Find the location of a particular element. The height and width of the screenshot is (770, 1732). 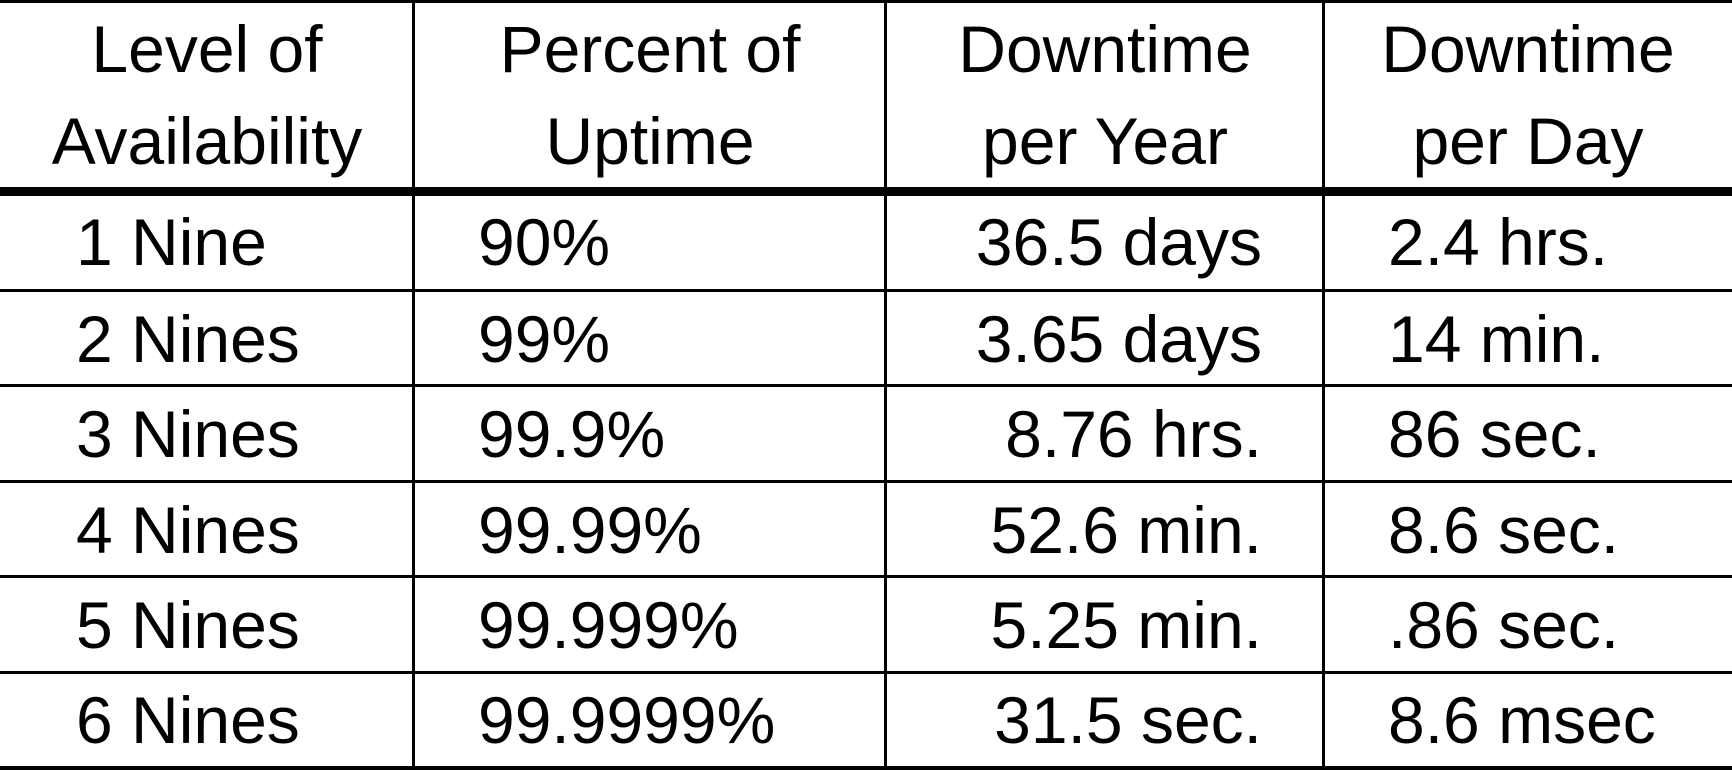

cell-uptime: 99.9999% is located at coordinates (627, 720).